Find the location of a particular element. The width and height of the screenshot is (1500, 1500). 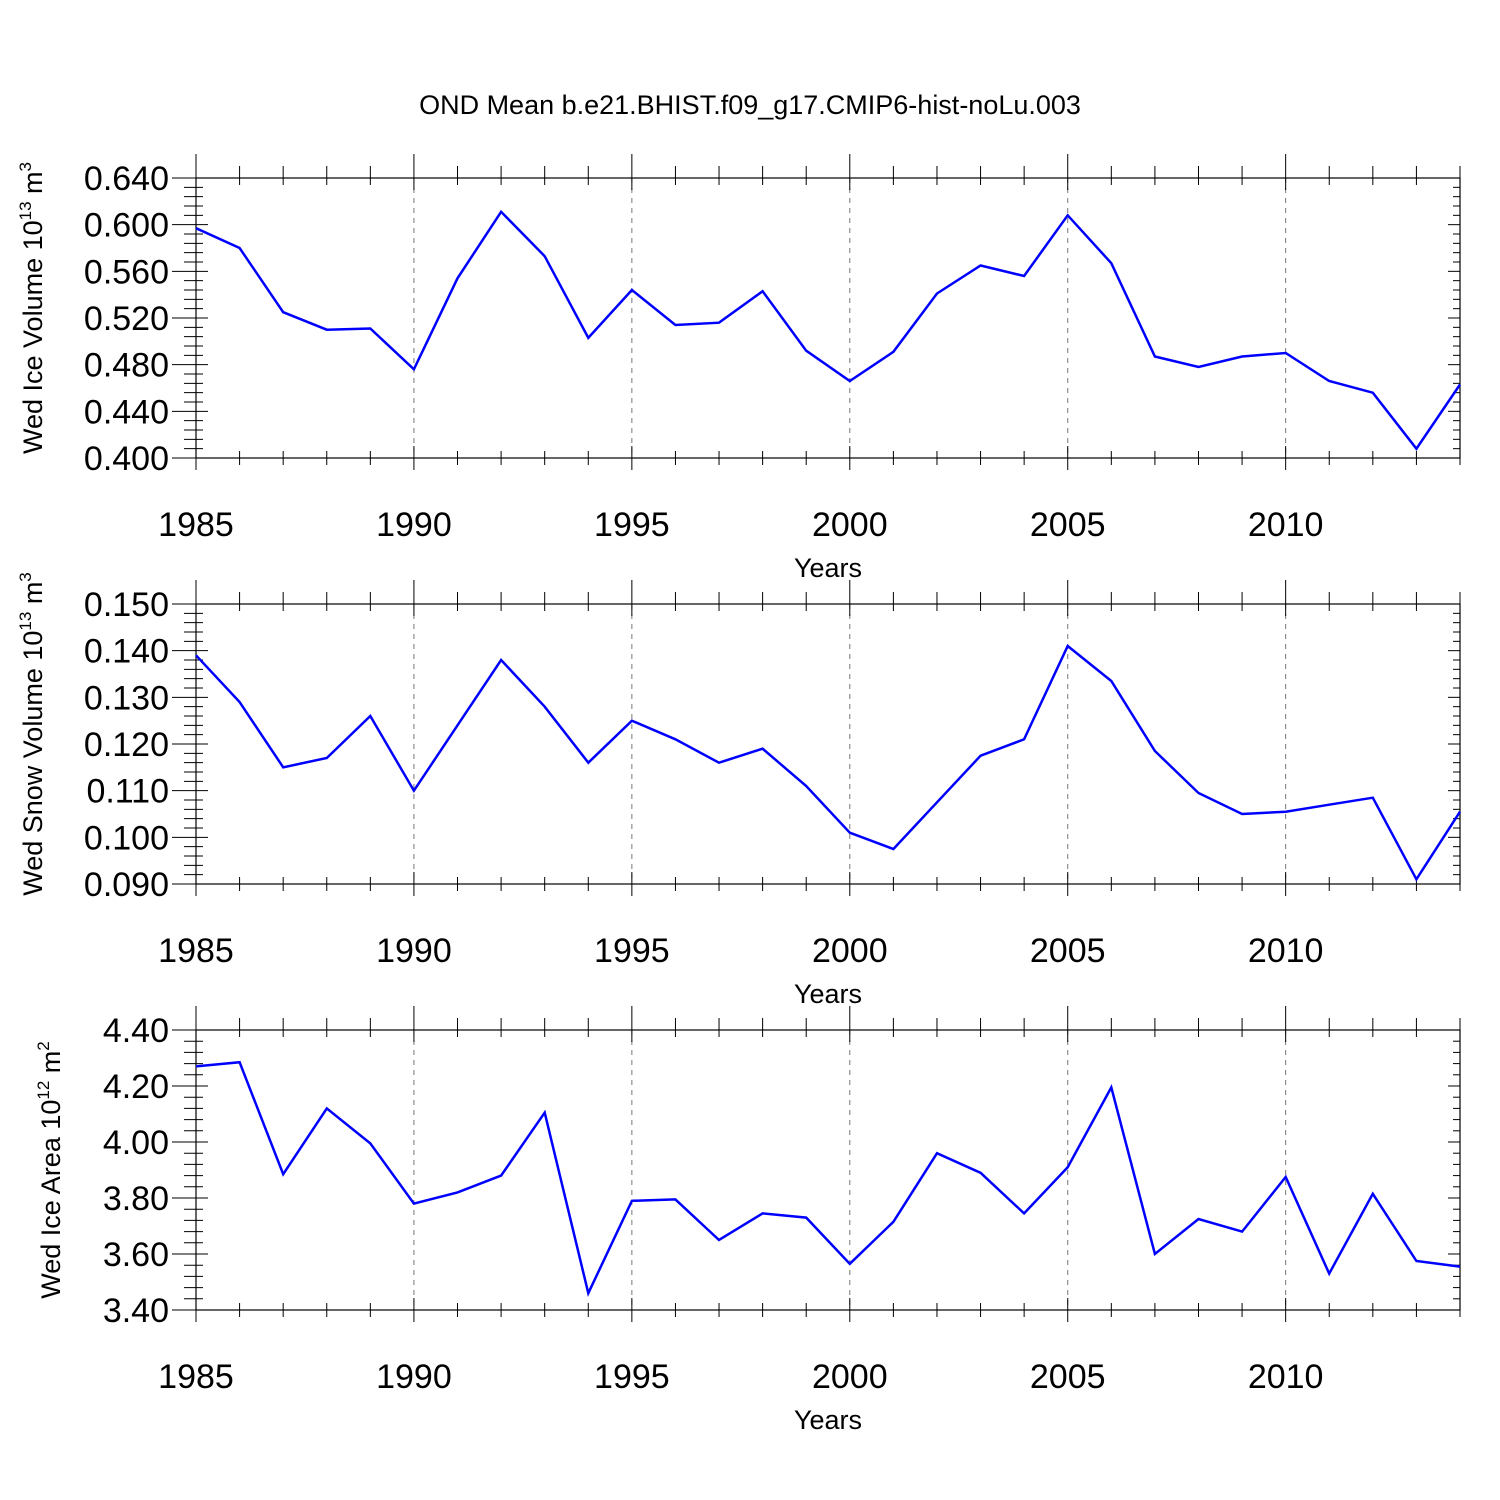

y-tick-label: 4.40 is located at coordinates (136, 1031).